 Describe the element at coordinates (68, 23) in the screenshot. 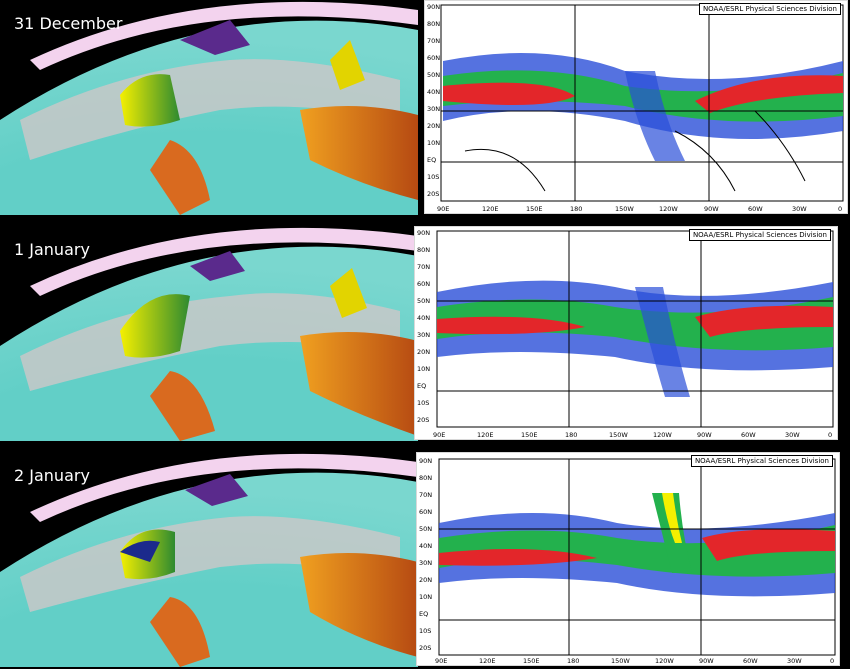

I see `date-label: 31 December` at that location.